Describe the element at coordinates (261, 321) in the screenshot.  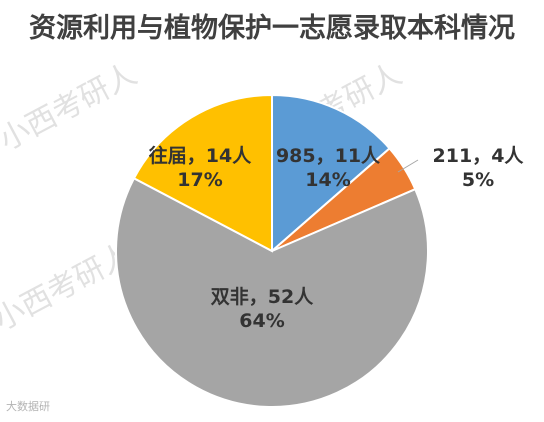
I see `data-label-percent-双非: 64%` at that location.